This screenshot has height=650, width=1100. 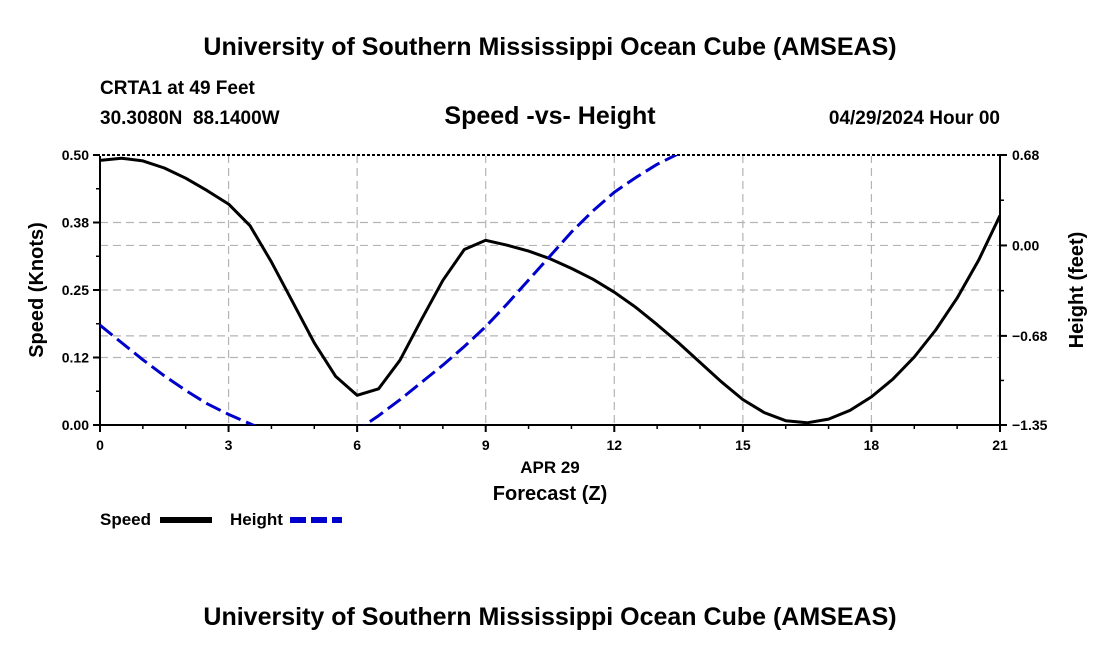 What do you see at coordinates (550, 494) in the screenshot?
I see `x-axis-label: Forecast (Z)` at bounding box center [550, 494].